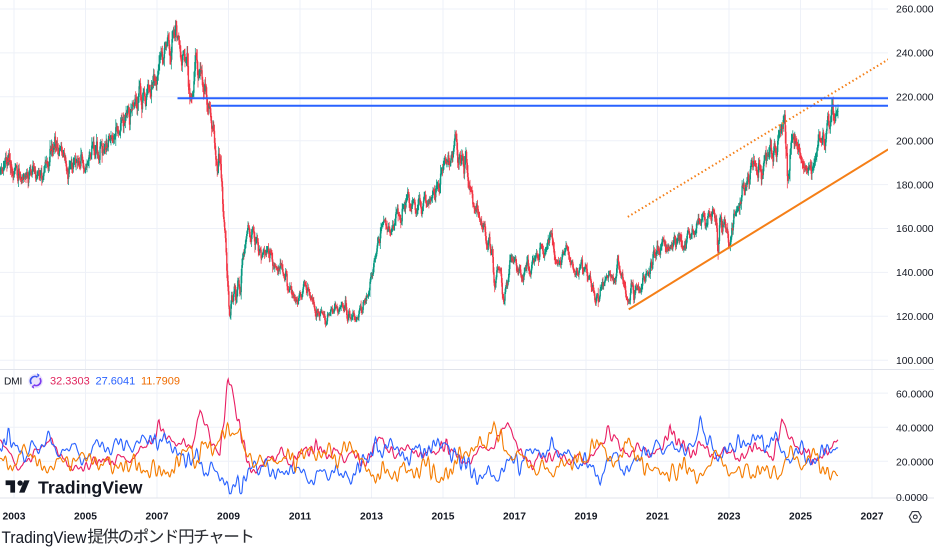 The height and width of the screenshot is (555, 934). Describe the element at coordinates (915, 10) in the screenshot. I see `svg-text: 260.000` at that location.